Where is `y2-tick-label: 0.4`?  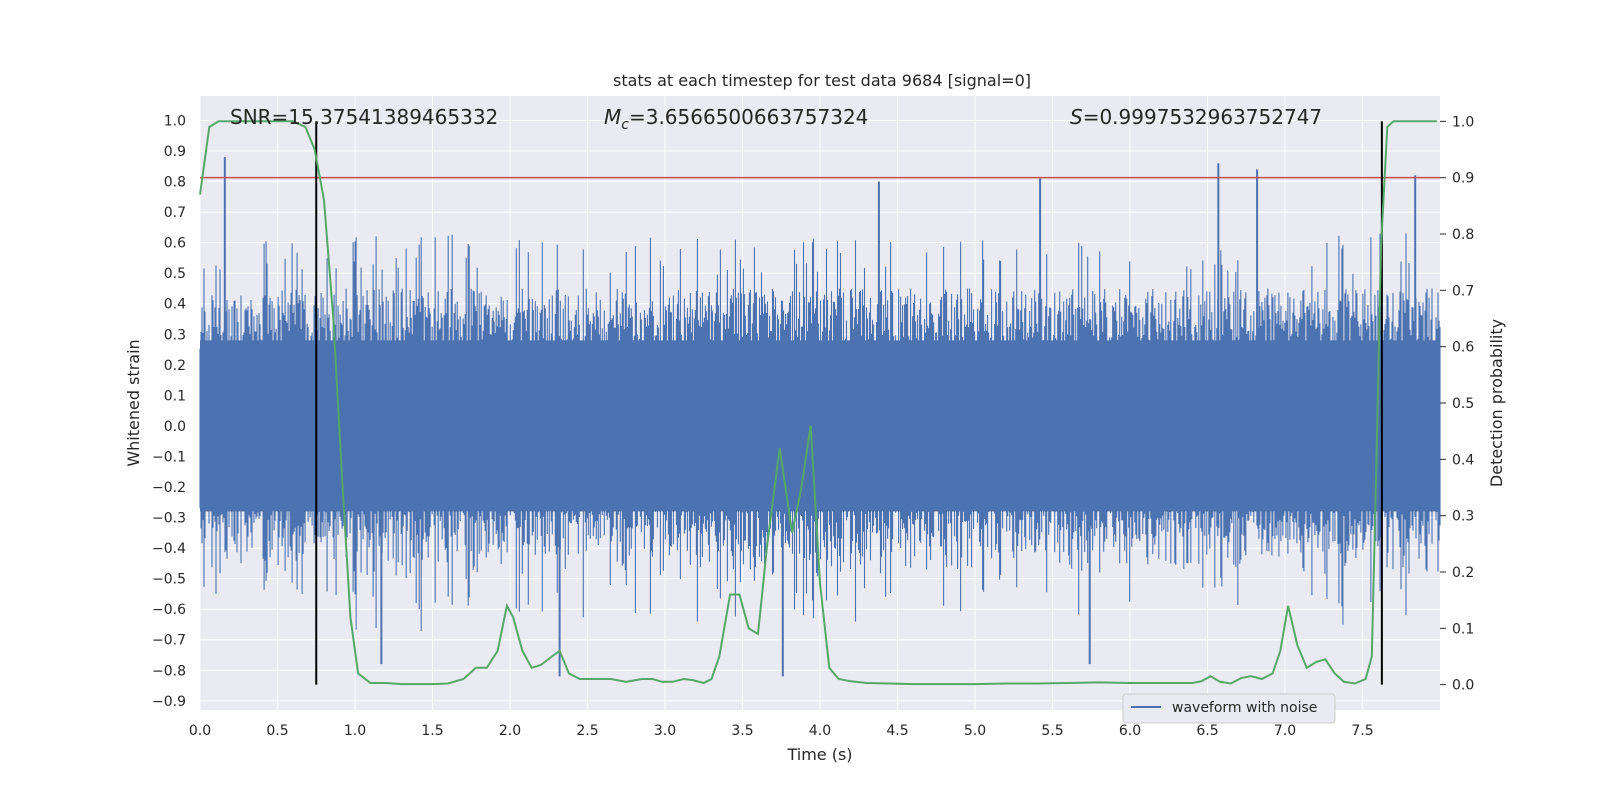
y2-tick-label: 0.4 is located at coordinates (1463, 460).